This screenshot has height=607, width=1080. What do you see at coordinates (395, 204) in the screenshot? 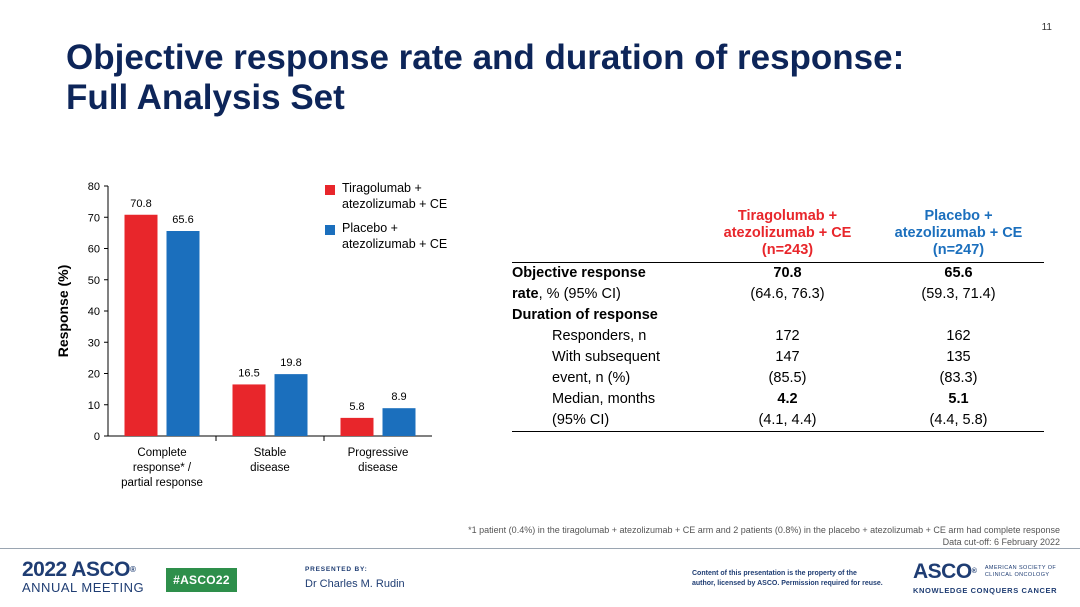
I see `legend-label-tiragolumab-2: atezolizumab + CE` at bounding box center [395, 204].